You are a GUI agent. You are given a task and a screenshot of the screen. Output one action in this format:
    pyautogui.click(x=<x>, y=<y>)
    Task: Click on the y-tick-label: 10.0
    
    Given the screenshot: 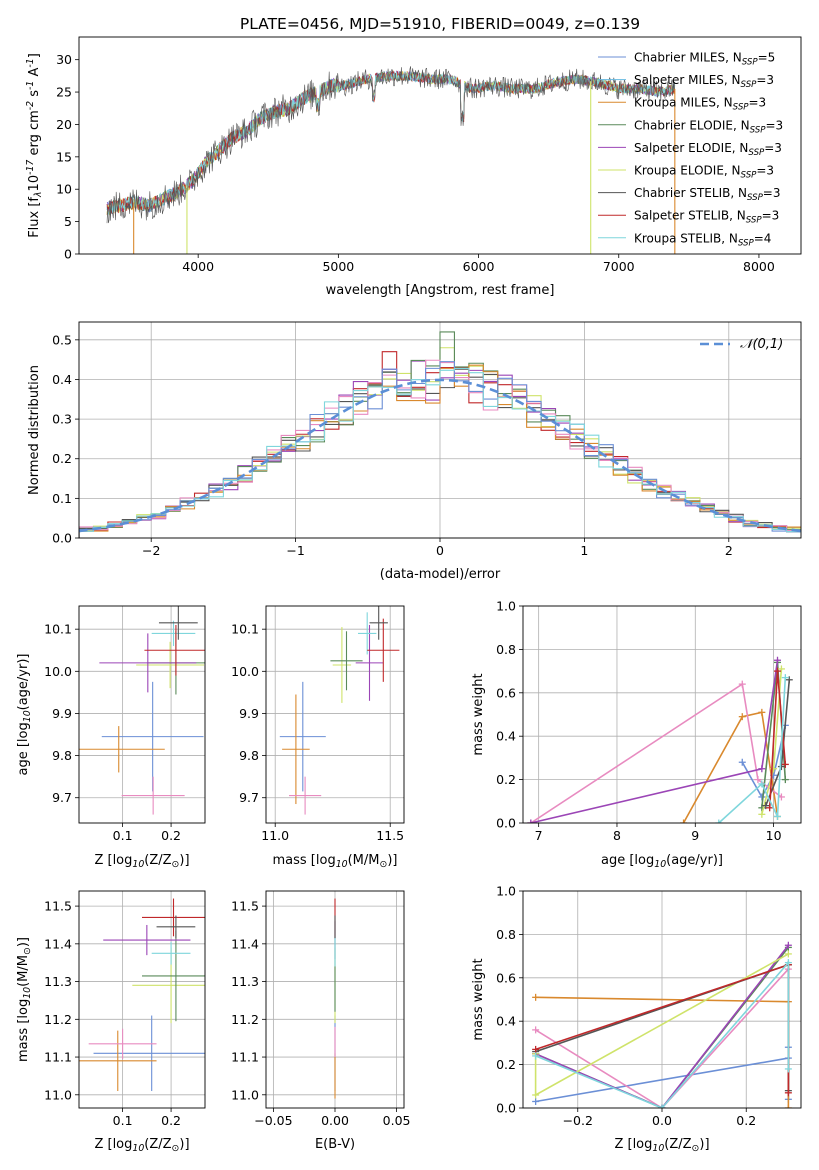 What is the action you would take?
    pyautogui.click(x=58, y=671)
    